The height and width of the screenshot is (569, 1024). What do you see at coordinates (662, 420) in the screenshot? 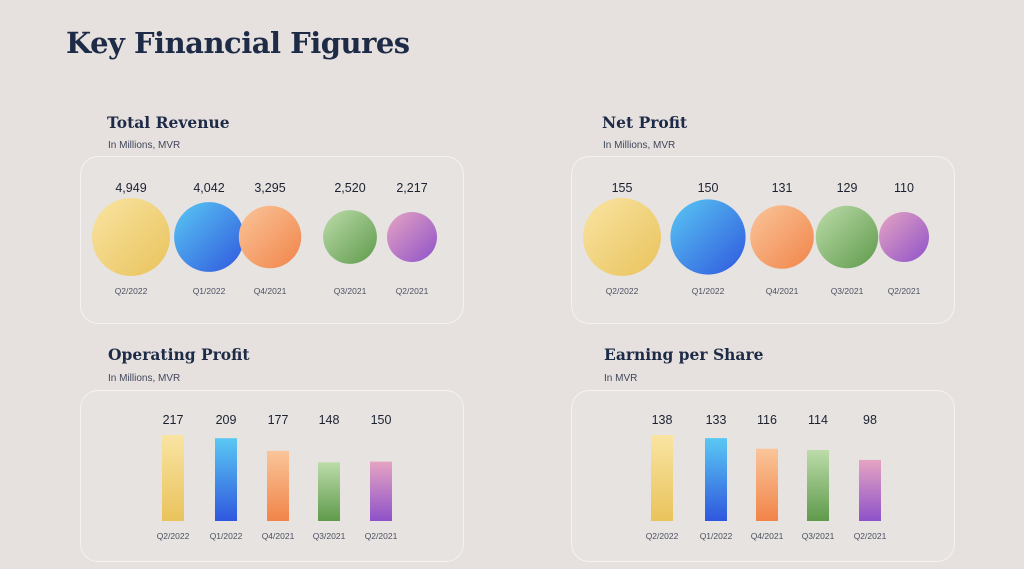
I see `value-label-q2-2022: 138` at bounding box center [662, 420].